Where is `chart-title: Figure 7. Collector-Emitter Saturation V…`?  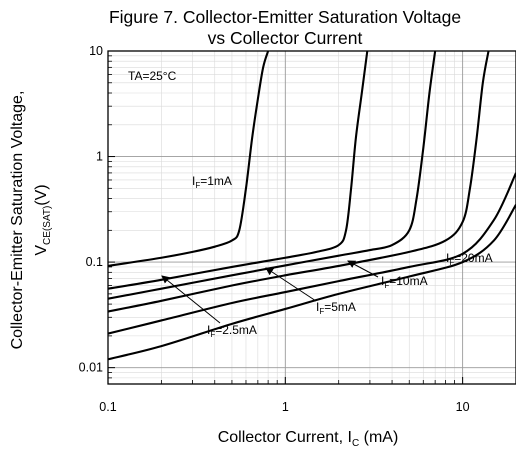
chart-title: Figure 7. Collector-Emitter Saturation V… is located at coordinates (285, 27).